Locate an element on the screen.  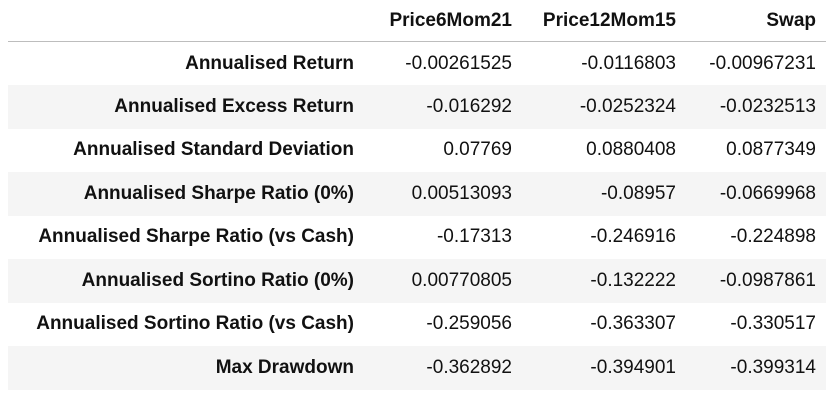
row-label: Annualised Sharpe Ratio (vs Cash) is located at coordinates (196, 237).